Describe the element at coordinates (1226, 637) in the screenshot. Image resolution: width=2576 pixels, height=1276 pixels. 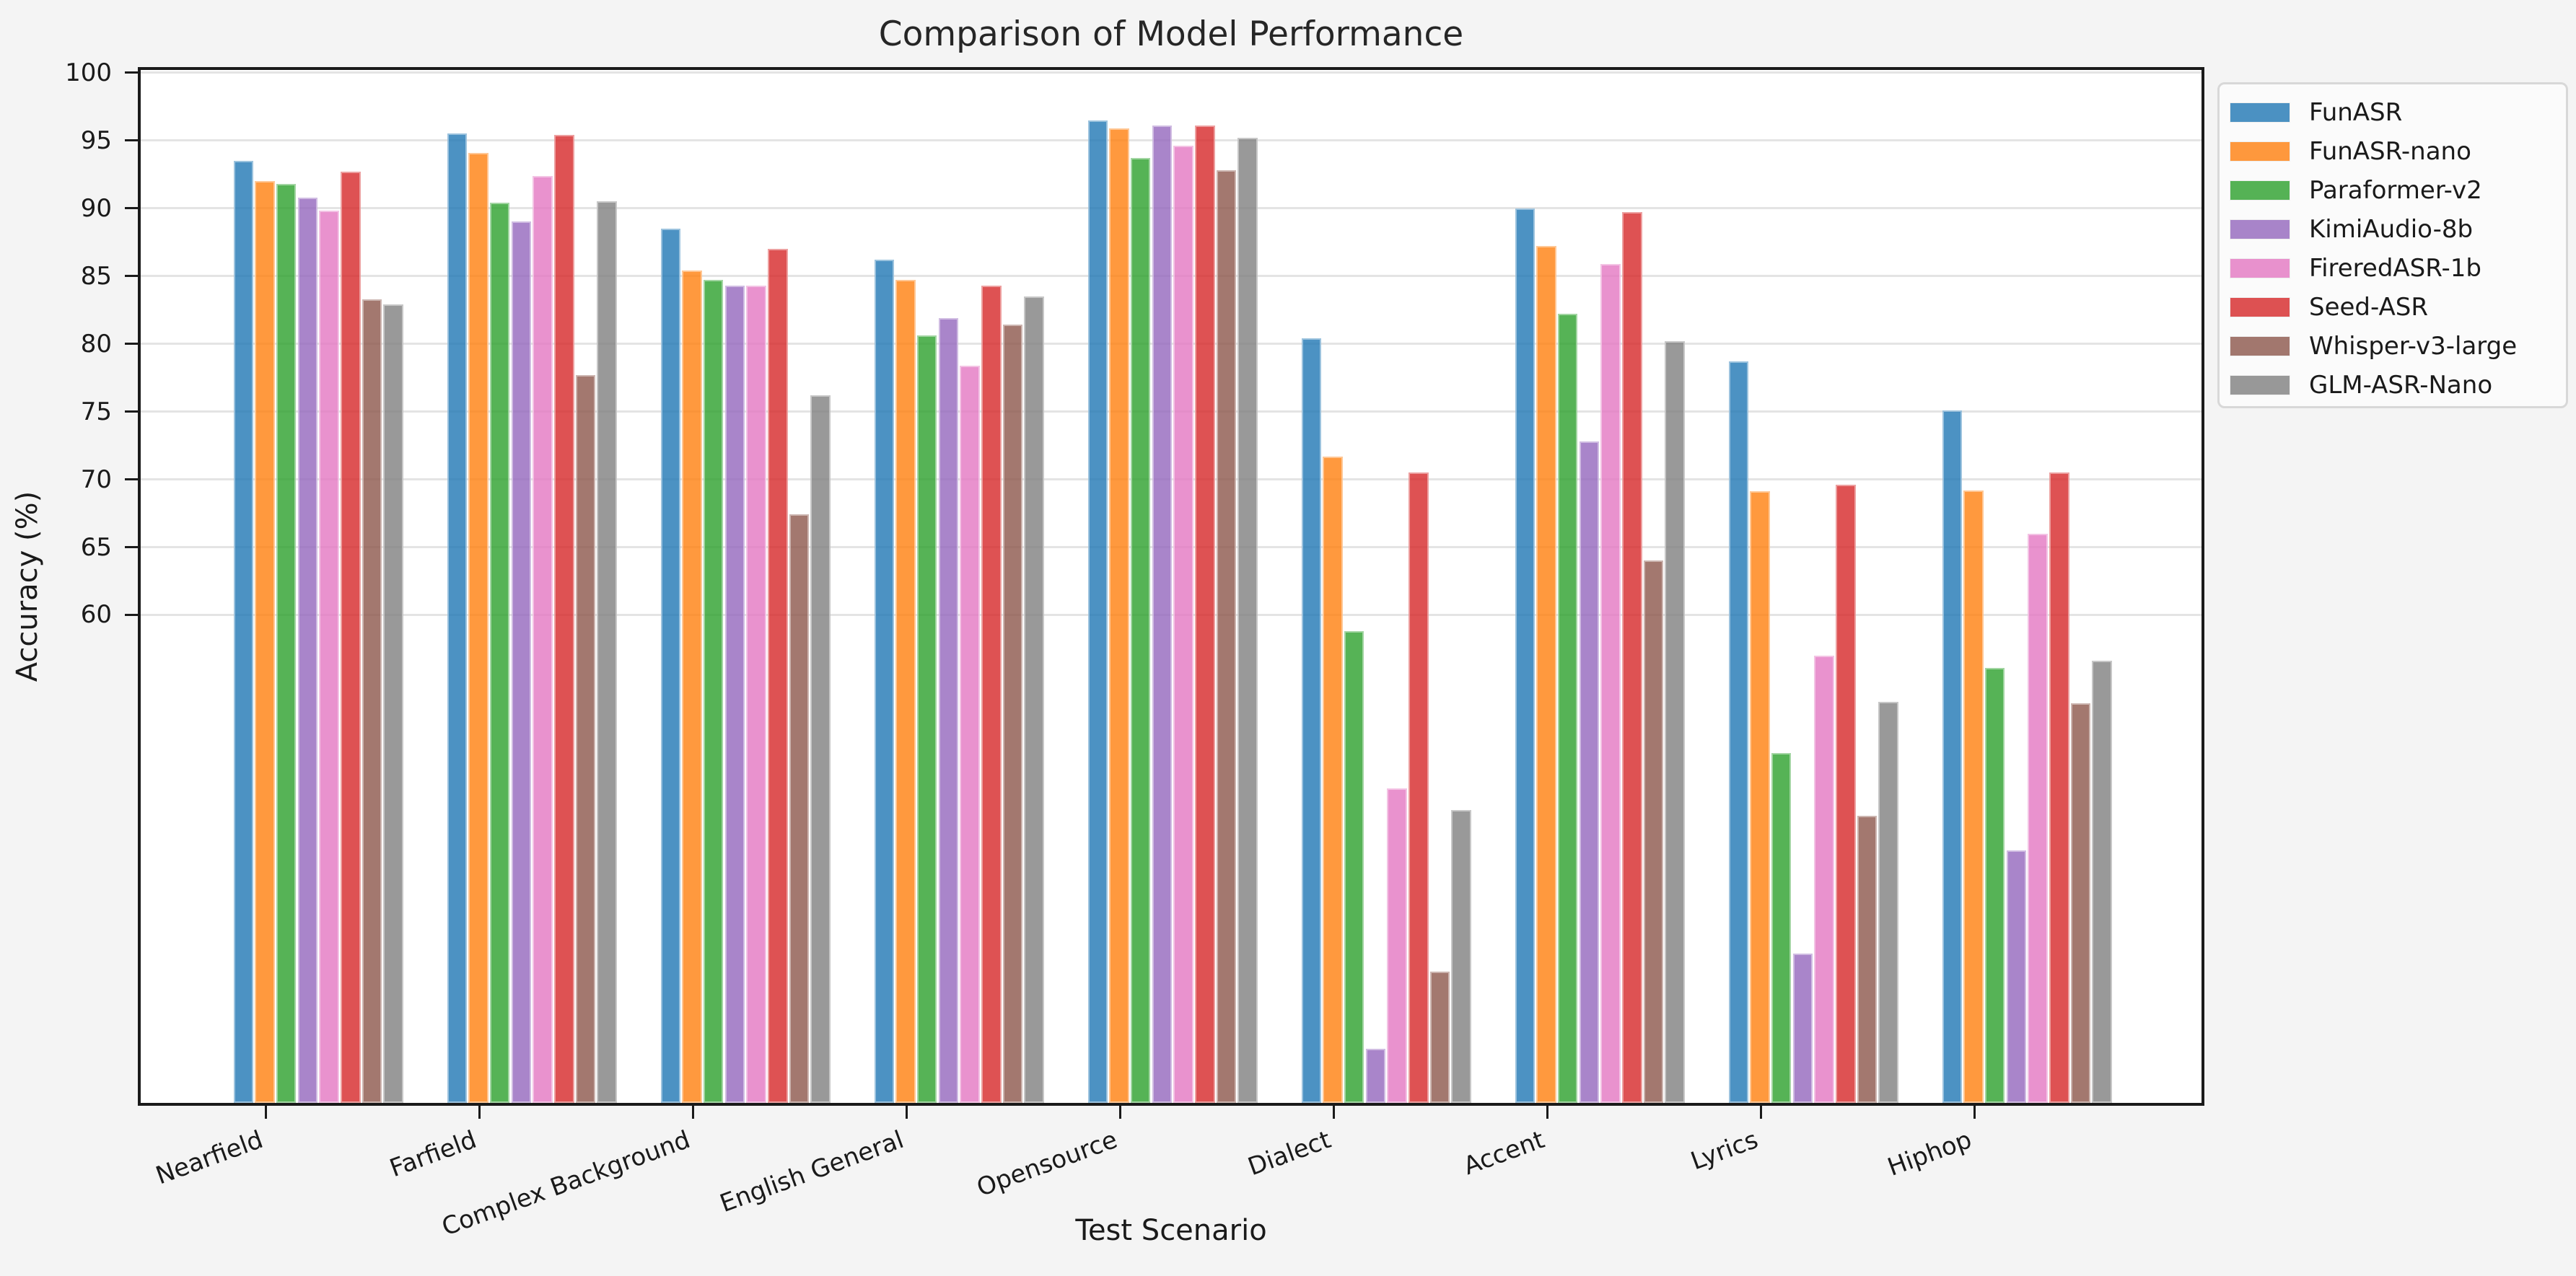
I see `bar-Whisper-v3-large-Opensource` at that location.